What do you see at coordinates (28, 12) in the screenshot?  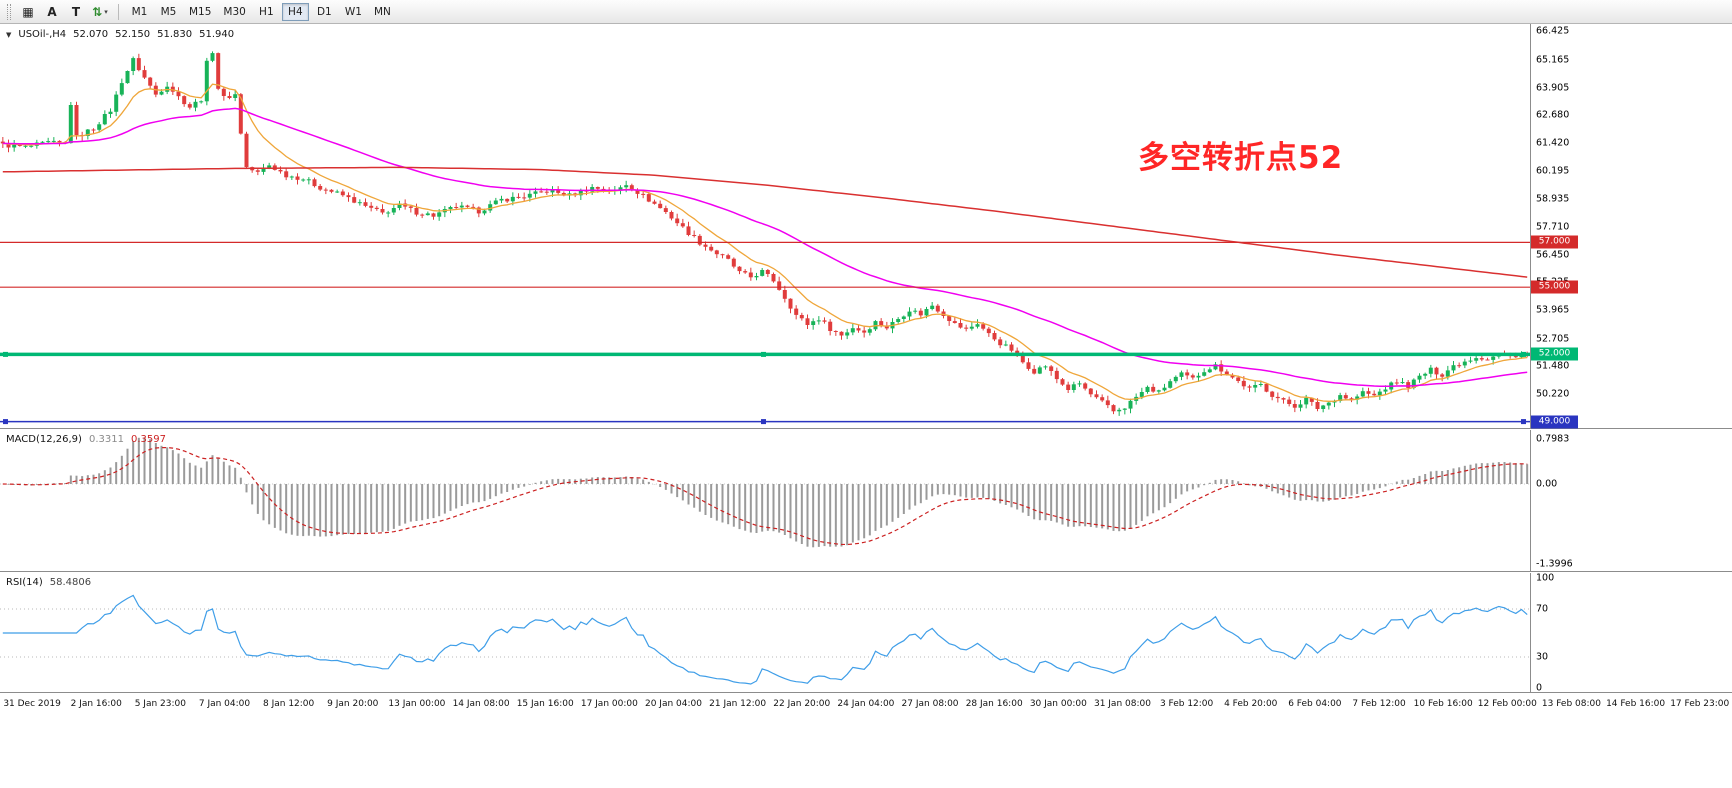 I see `charts-grid-button: ▦` at bounding box center [28, 12].